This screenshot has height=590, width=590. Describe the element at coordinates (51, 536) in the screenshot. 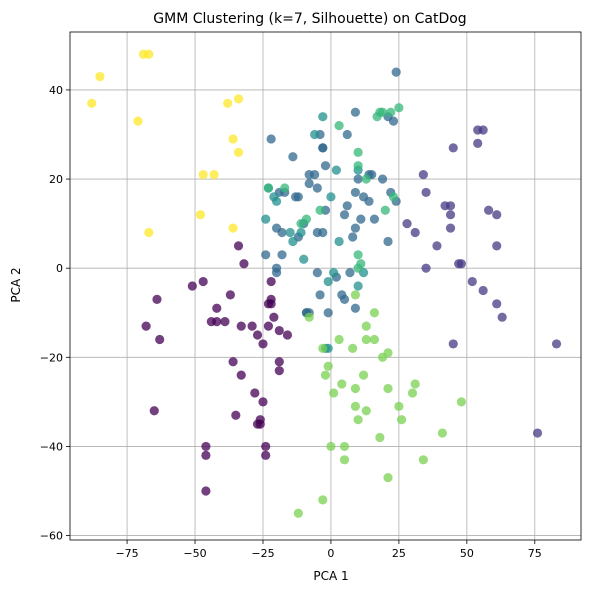

I see `y-tick-label: −60` at that location.